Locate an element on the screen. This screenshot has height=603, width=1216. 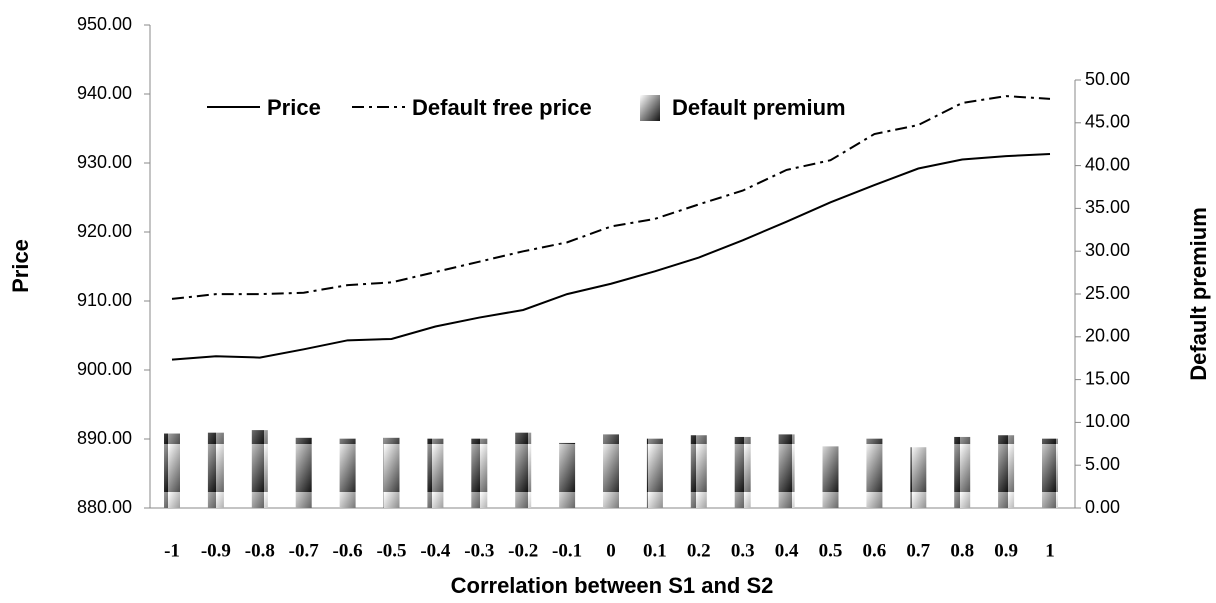
y2-tick-label: 20.00 is located at coordinates (1107, 336).